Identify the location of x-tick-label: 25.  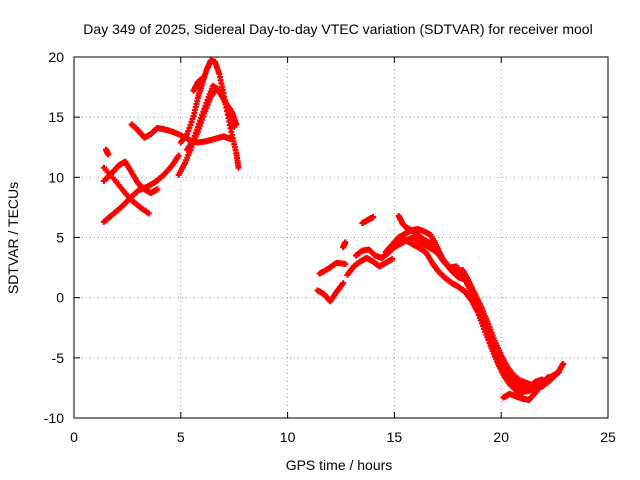
(608, 437).